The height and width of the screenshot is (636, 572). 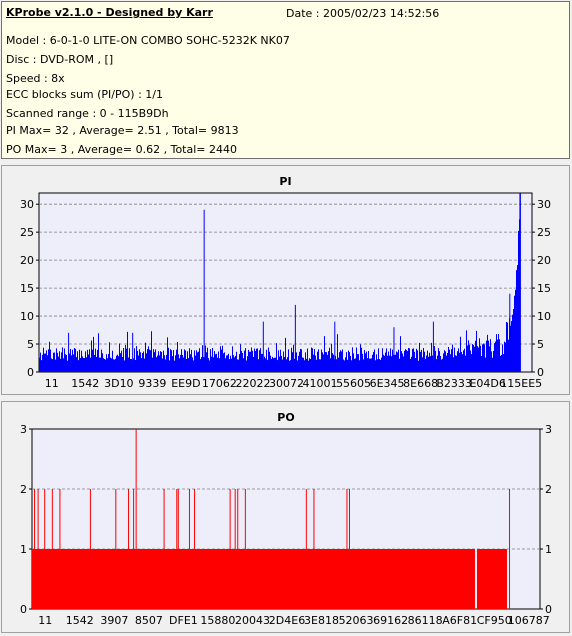 I want to click on x-tick-label: 52063, so click(x=356, y=620).